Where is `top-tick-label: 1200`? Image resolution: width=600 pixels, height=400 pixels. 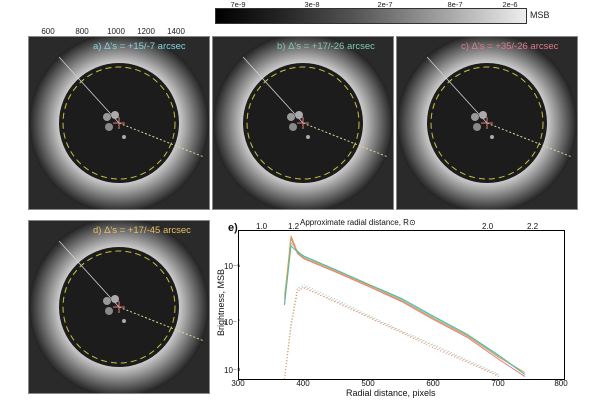
top-tick-label: 1200 is located at coordinates (146, 31).